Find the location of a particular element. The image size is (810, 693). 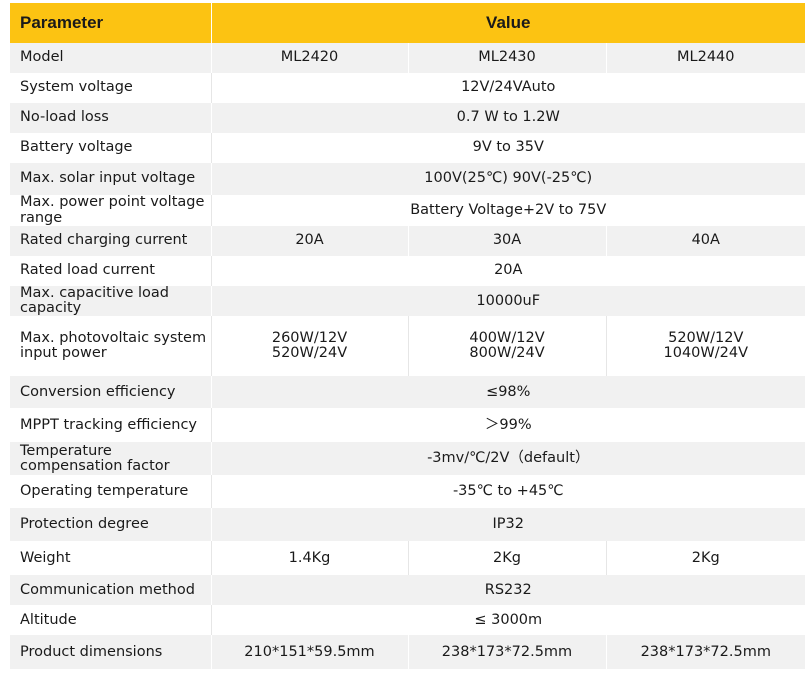

parameter-cell: No-load loss is located at coordinates (111, 118).